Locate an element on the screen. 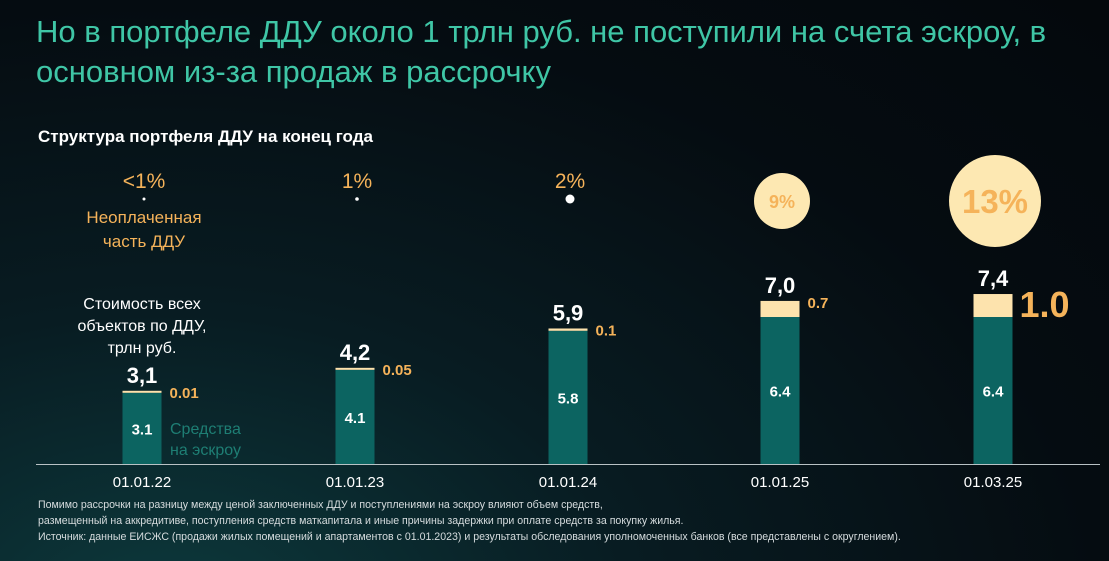 The image size is (1109, 561). total-value-label: 3,1 is located at coordinates (142, 375).